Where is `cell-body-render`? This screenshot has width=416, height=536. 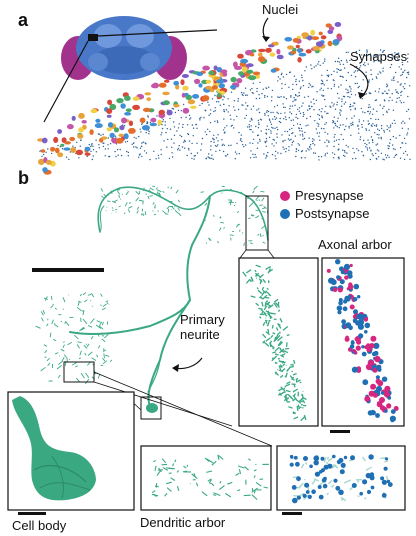 cell-body-render is located at coordinates (54, 448).